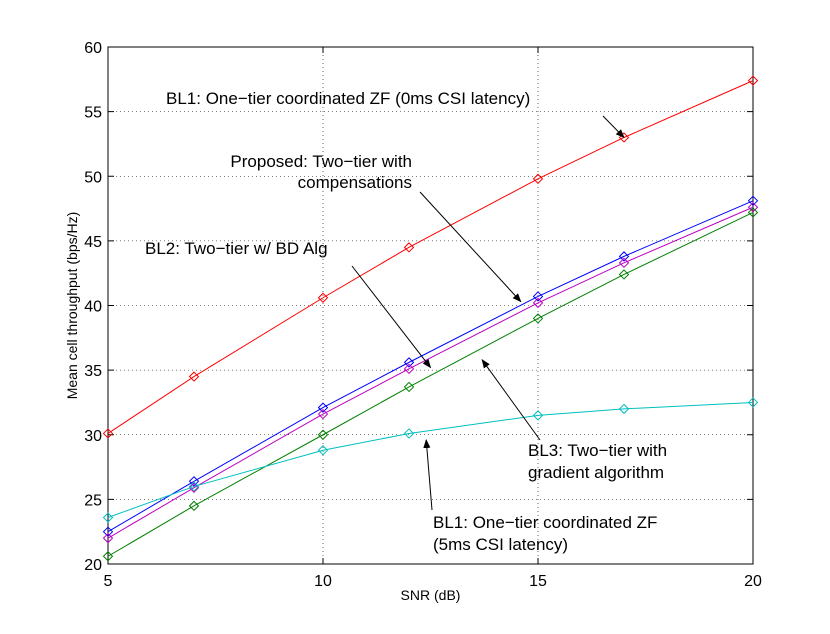  I want to click on x-tick-label: 20, so click(753, 581).